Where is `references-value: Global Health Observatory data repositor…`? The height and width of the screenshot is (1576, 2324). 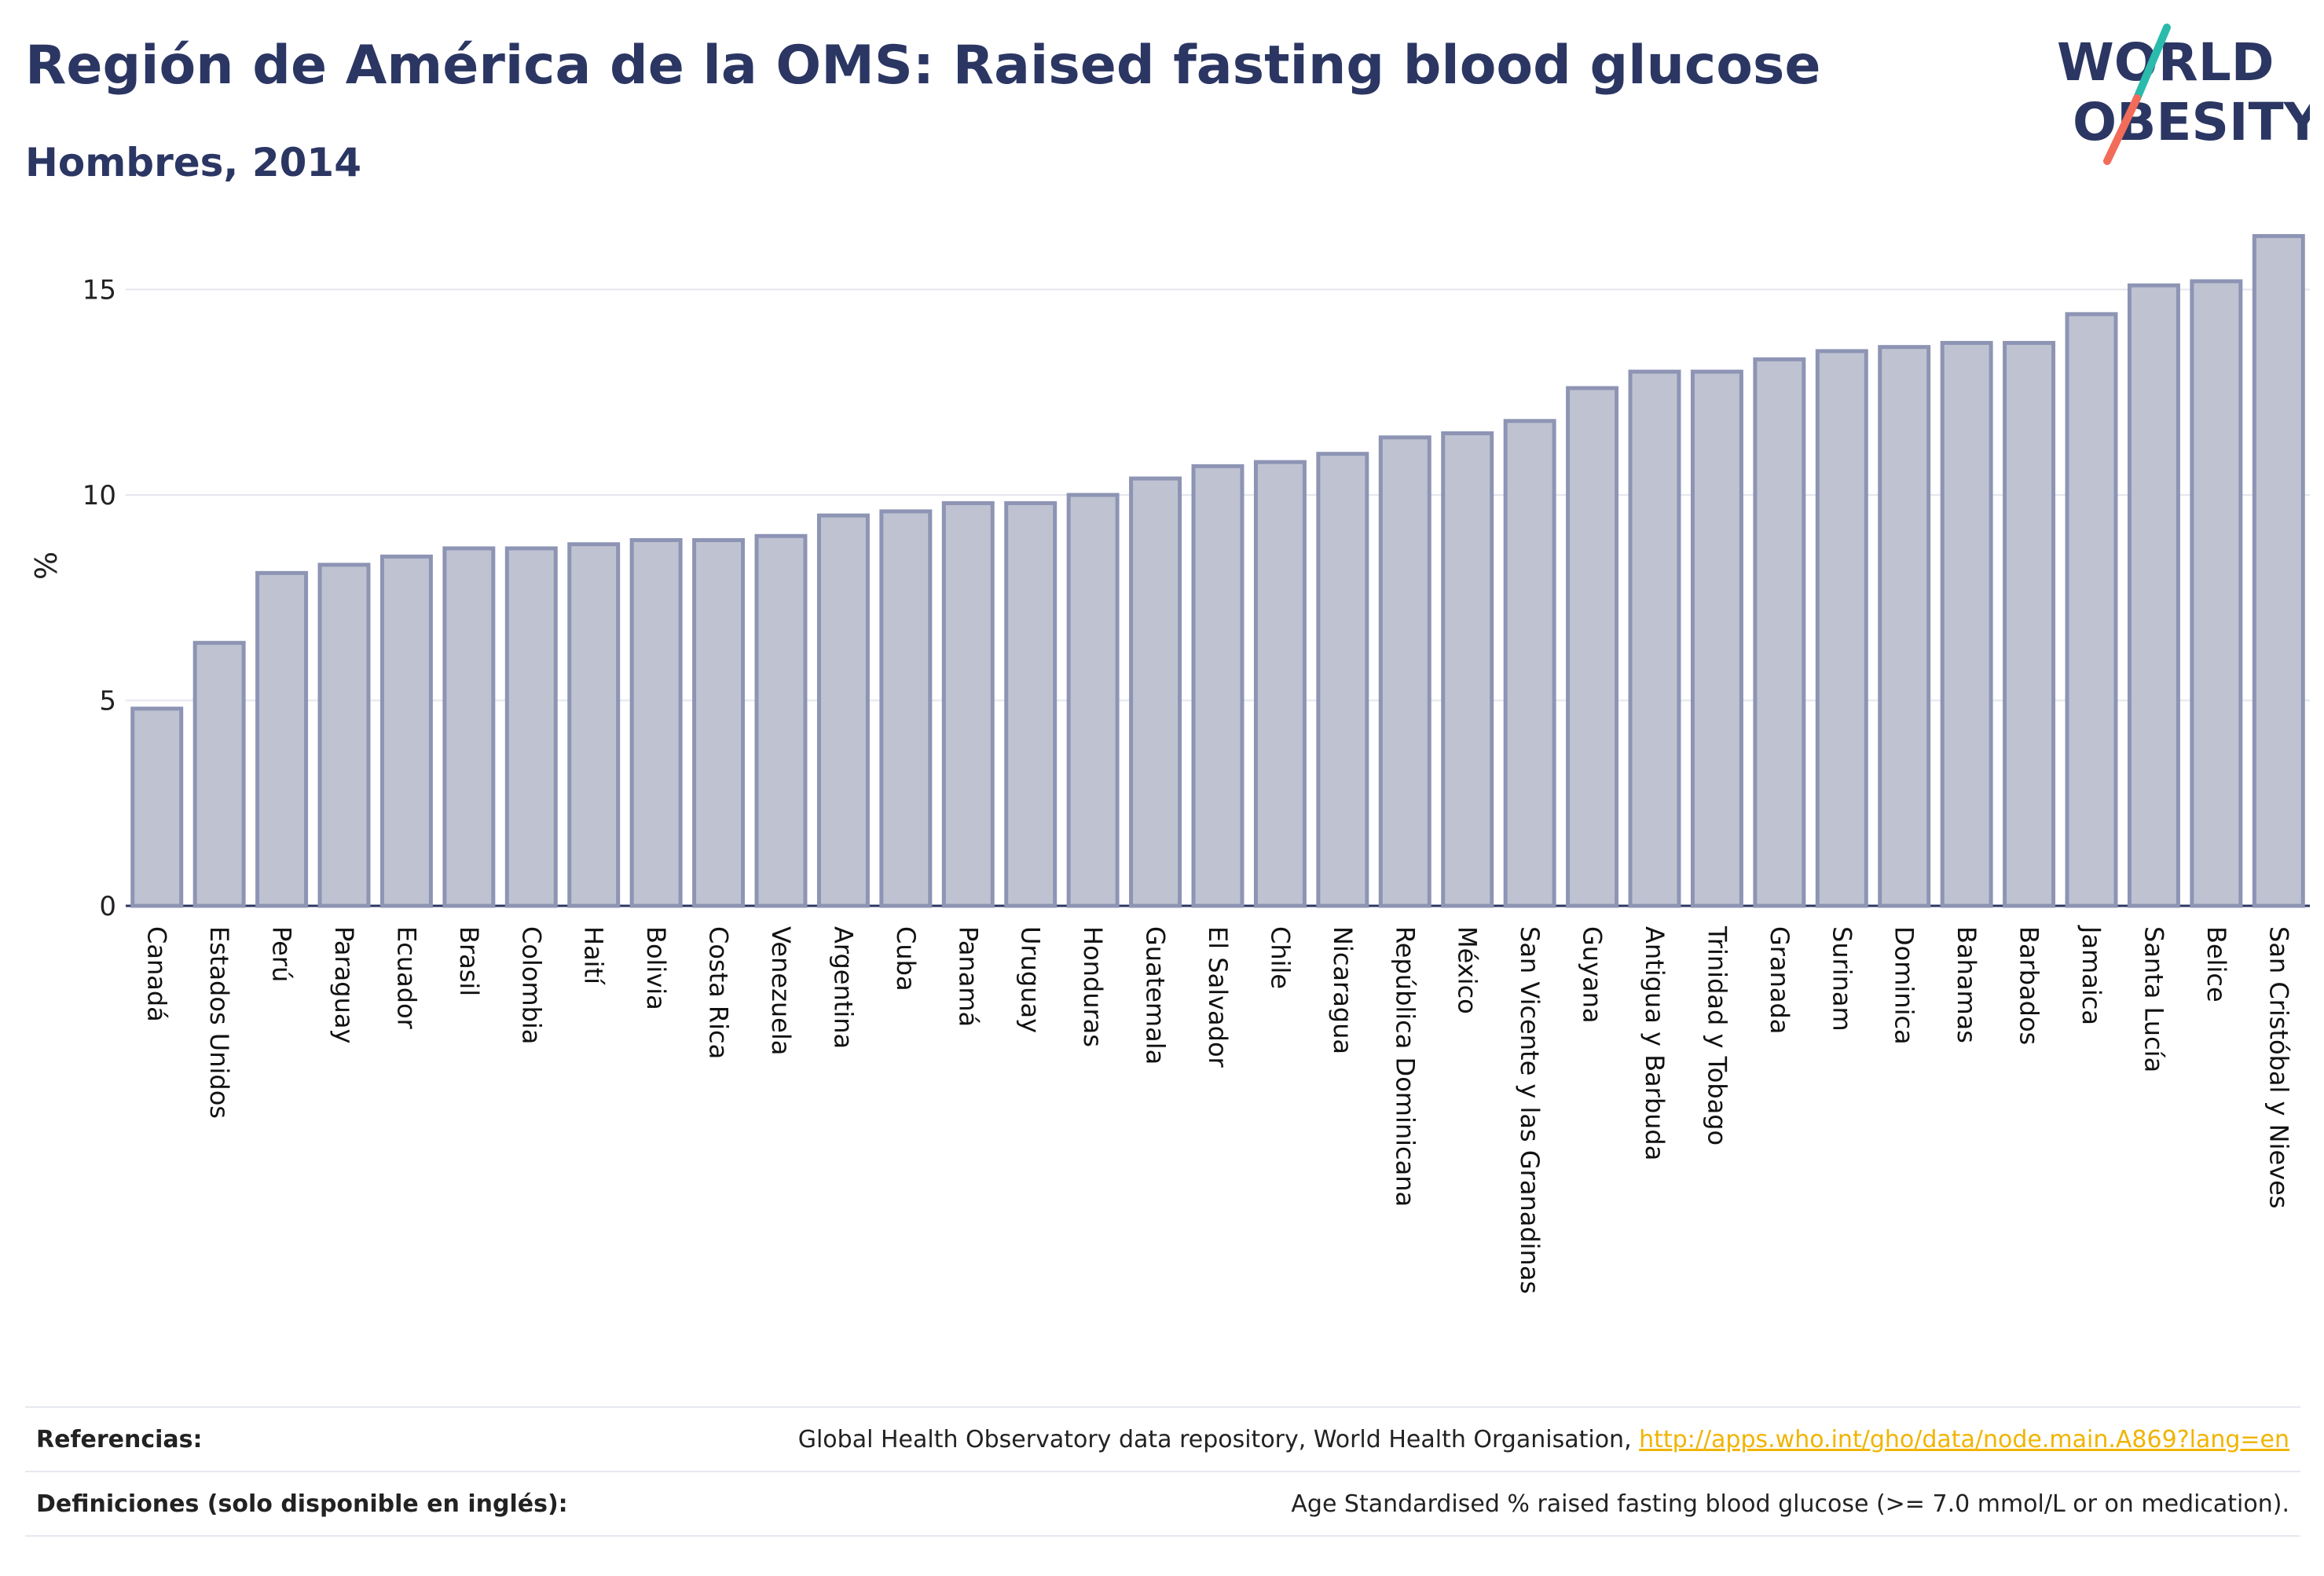 references-value: Global Health Observatory data repositor… is located at coordinates (1549, 1439).